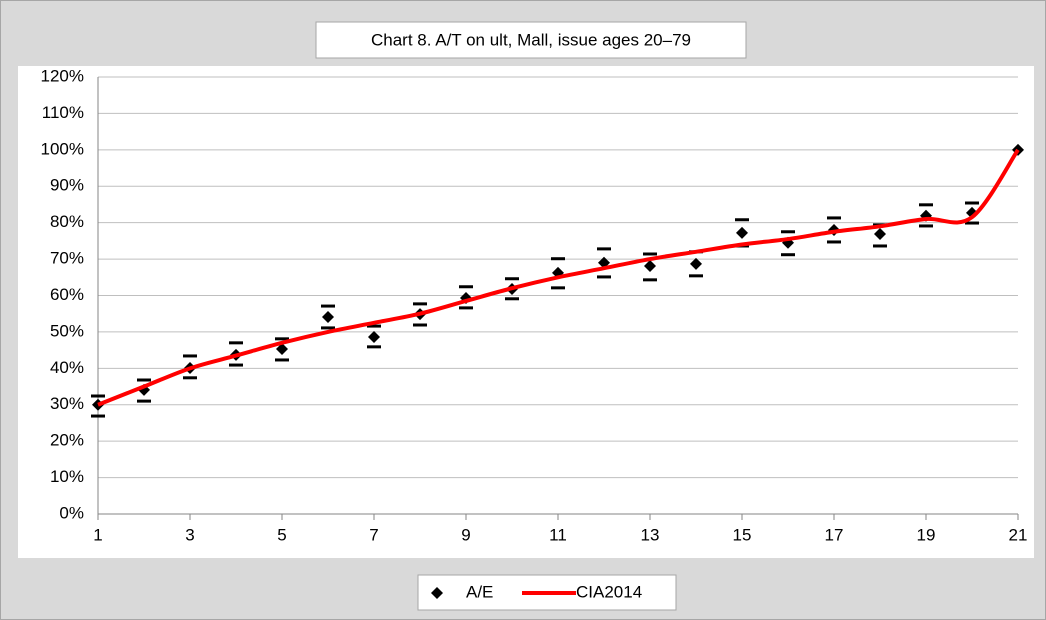 The image size is (1046, 620). What do you see at coordinates (71, 512) in the screenshot?
I see `y-tick-label: 0%` at bounding box center [71, 512].